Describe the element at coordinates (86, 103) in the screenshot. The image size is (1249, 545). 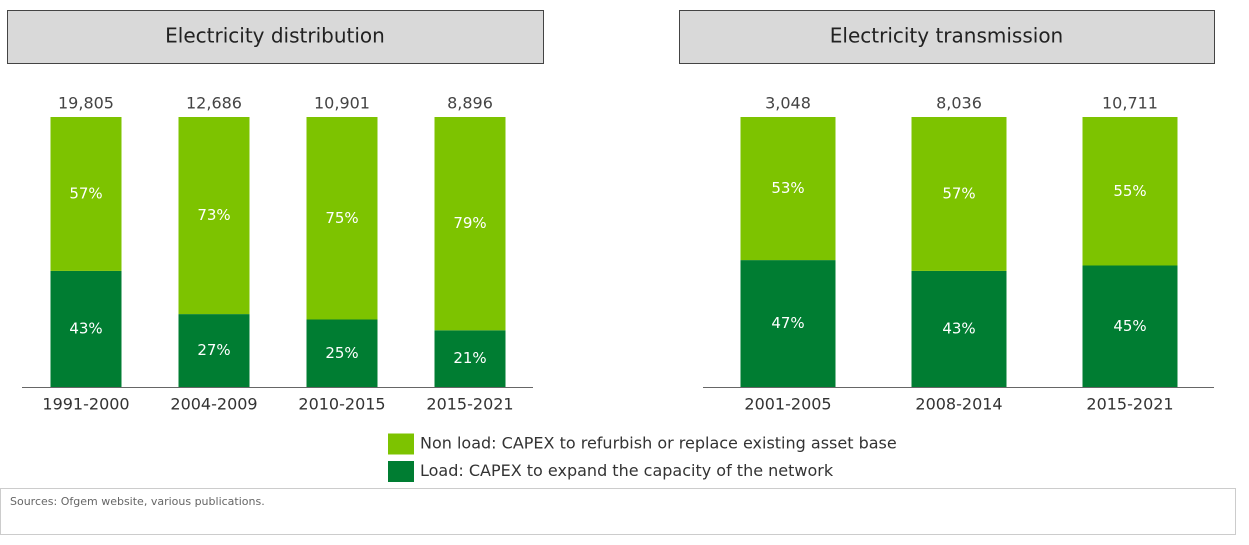
I see `total-label: 19,805` at that location.